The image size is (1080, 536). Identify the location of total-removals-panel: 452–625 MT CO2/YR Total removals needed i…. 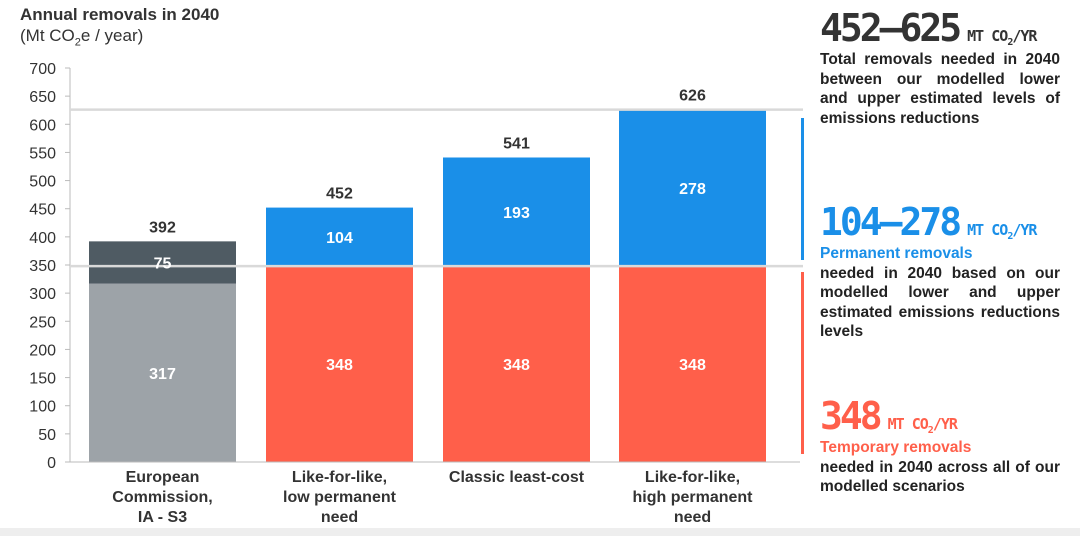
(940, 67).